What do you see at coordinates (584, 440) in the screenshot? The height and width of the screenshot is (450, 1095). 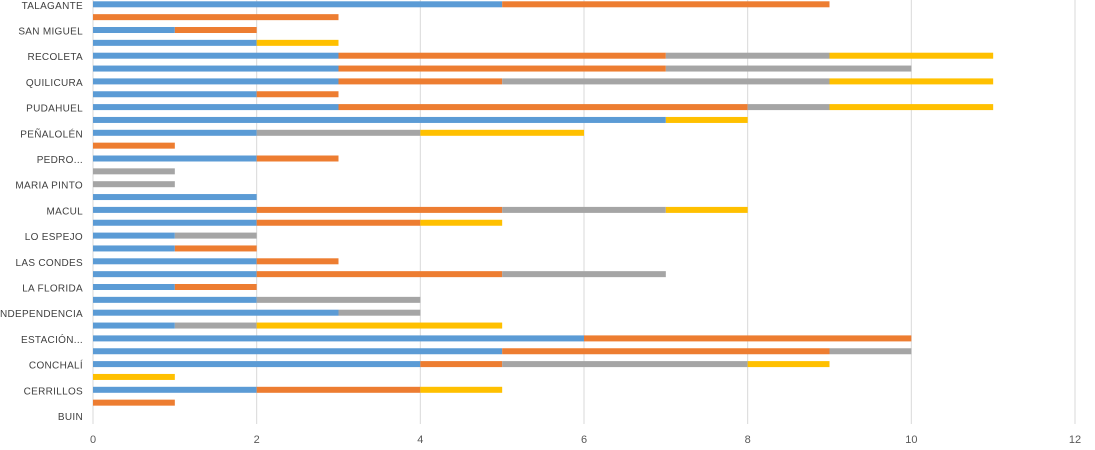 I see `x-tick-label: 6` at bounding box center [584, 440].